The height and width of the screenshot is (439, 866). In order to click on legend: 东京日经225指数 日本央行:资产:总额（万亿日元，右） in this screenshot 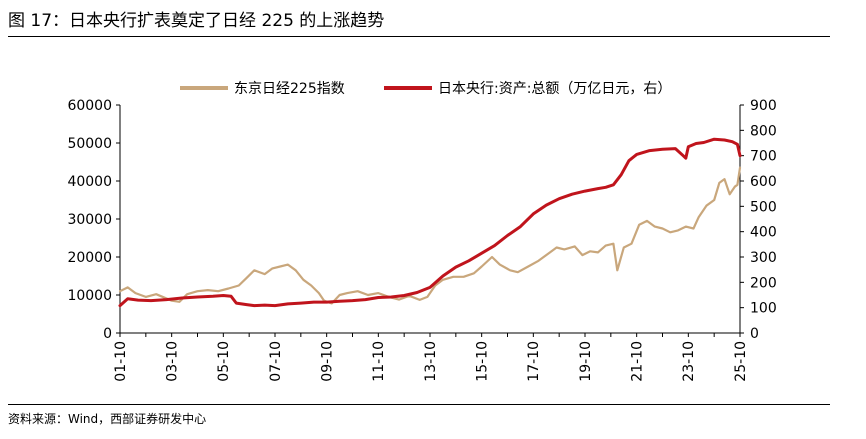, I will do `click(425, 89)`.